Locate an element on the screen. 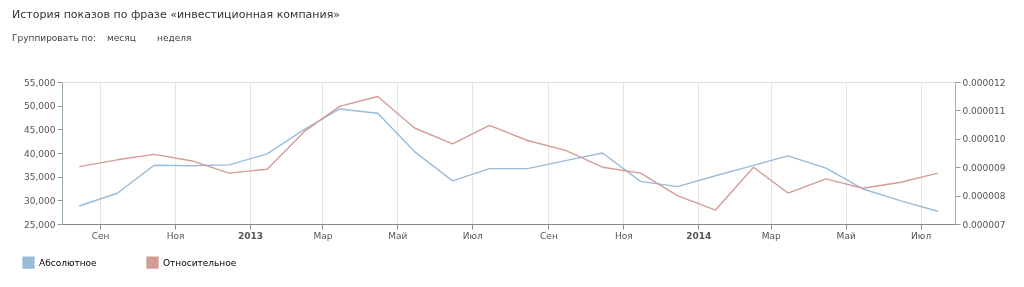  y2-tick-label: 0.000009 is located at coordinates (984, 167).